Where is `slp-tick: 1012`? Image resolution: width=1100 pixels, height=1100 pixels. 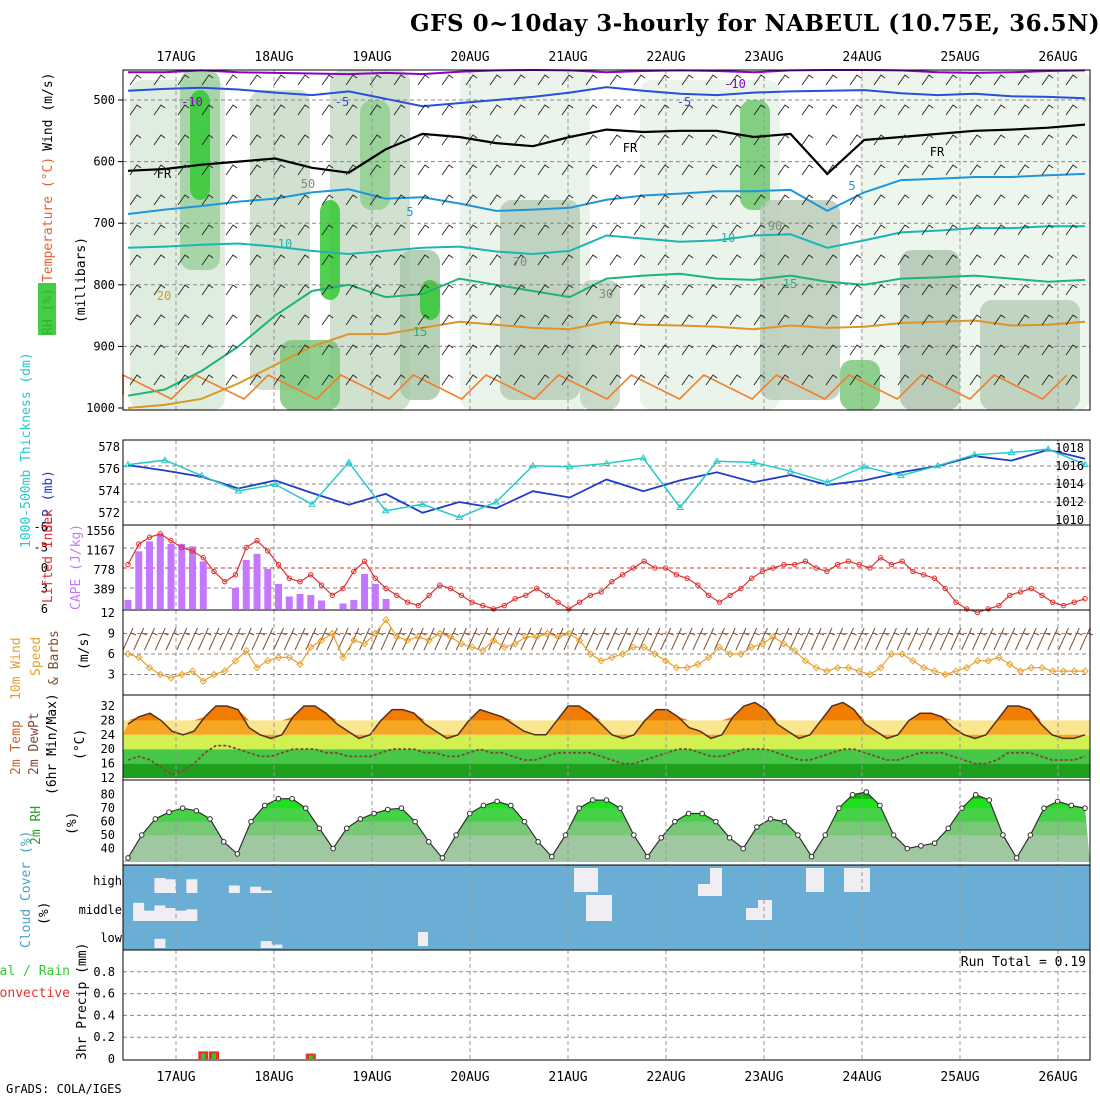
slp-tick: 1012 is located at coordinates (1069, 502).